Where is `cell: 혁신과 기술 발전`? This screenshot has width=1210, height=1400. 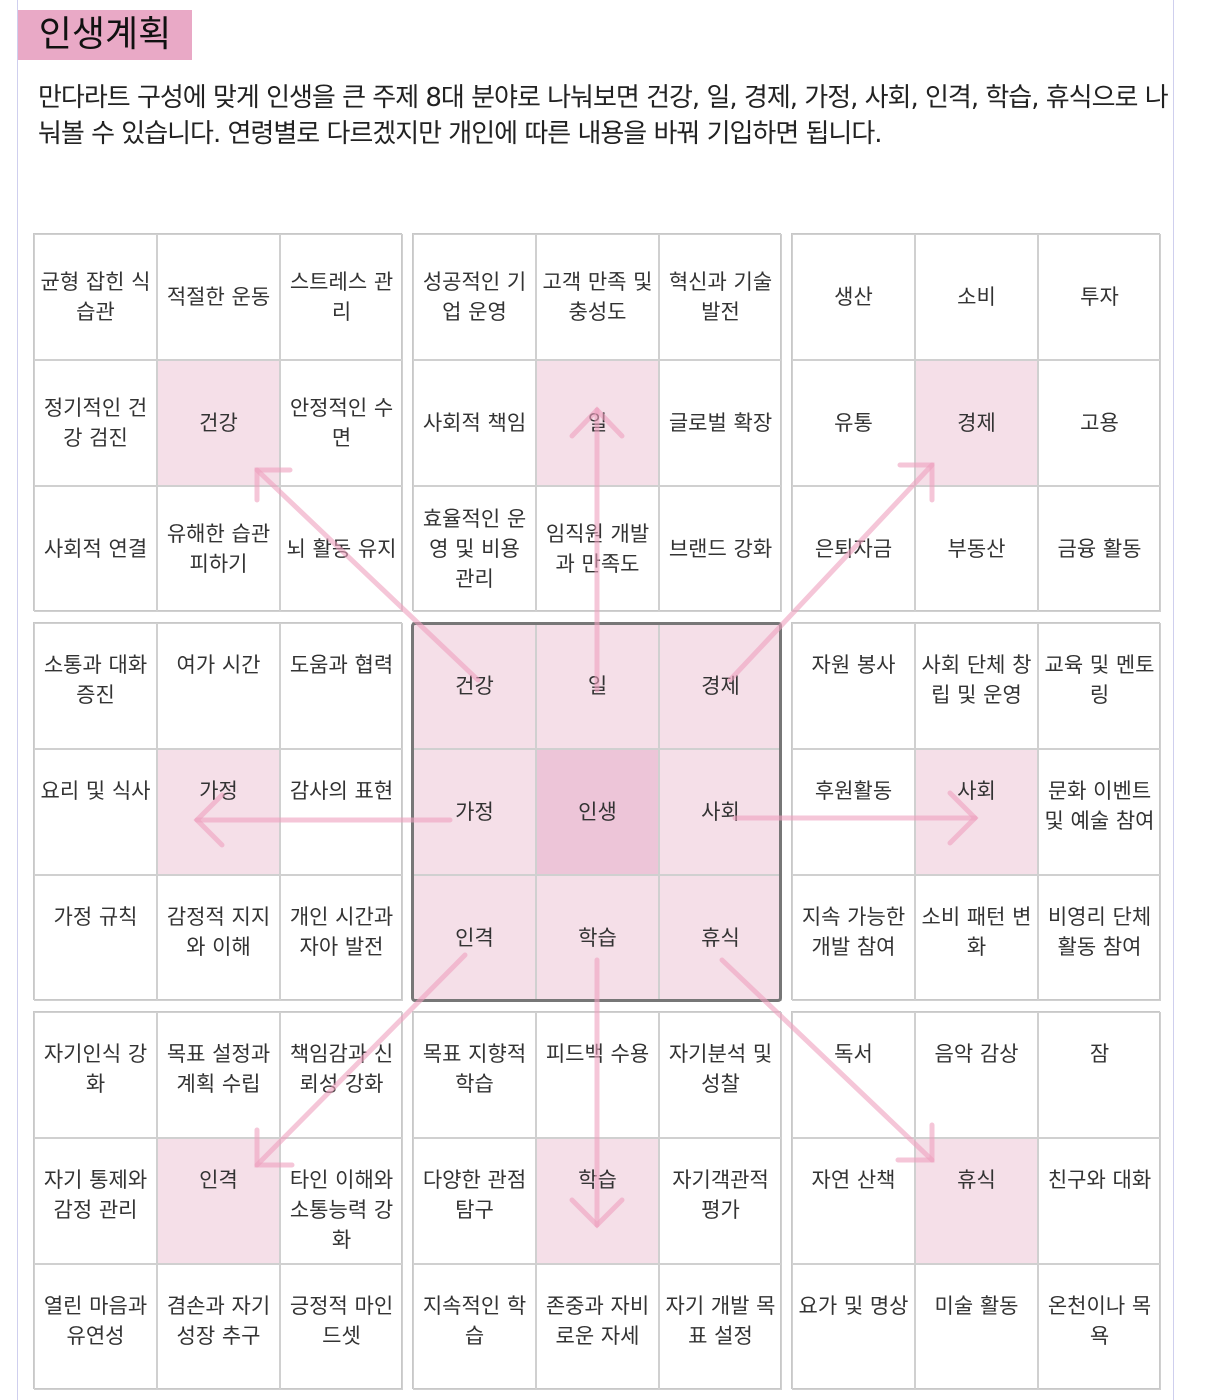
cell: 혁신과 기술 발전 is located at coordinates (720, 297).